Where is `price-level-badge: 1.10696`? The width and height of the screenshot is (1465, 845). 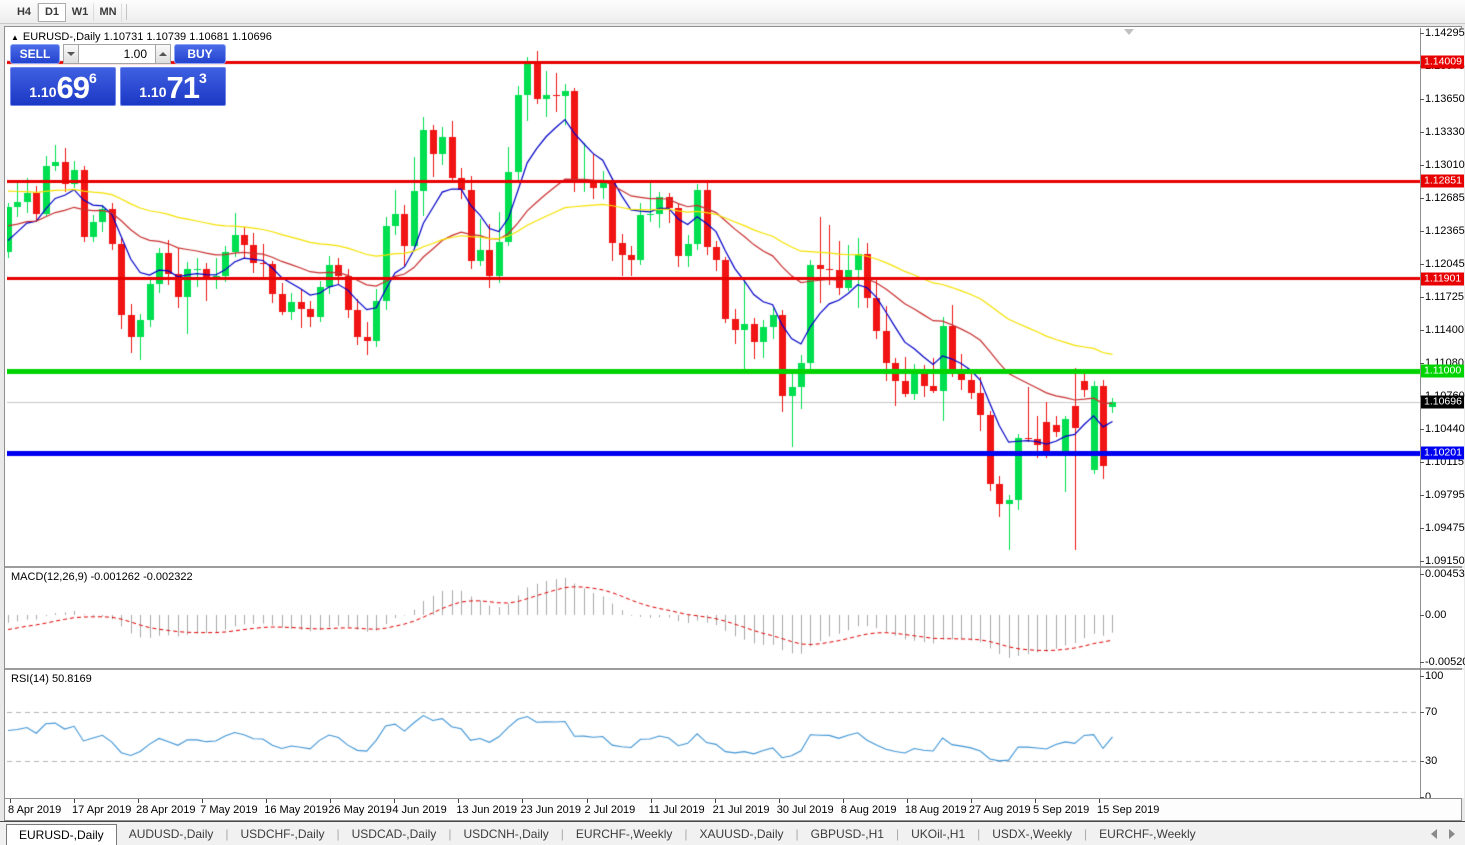 price-level-badge: 1.10696 is located at coordinates (1442, 402).